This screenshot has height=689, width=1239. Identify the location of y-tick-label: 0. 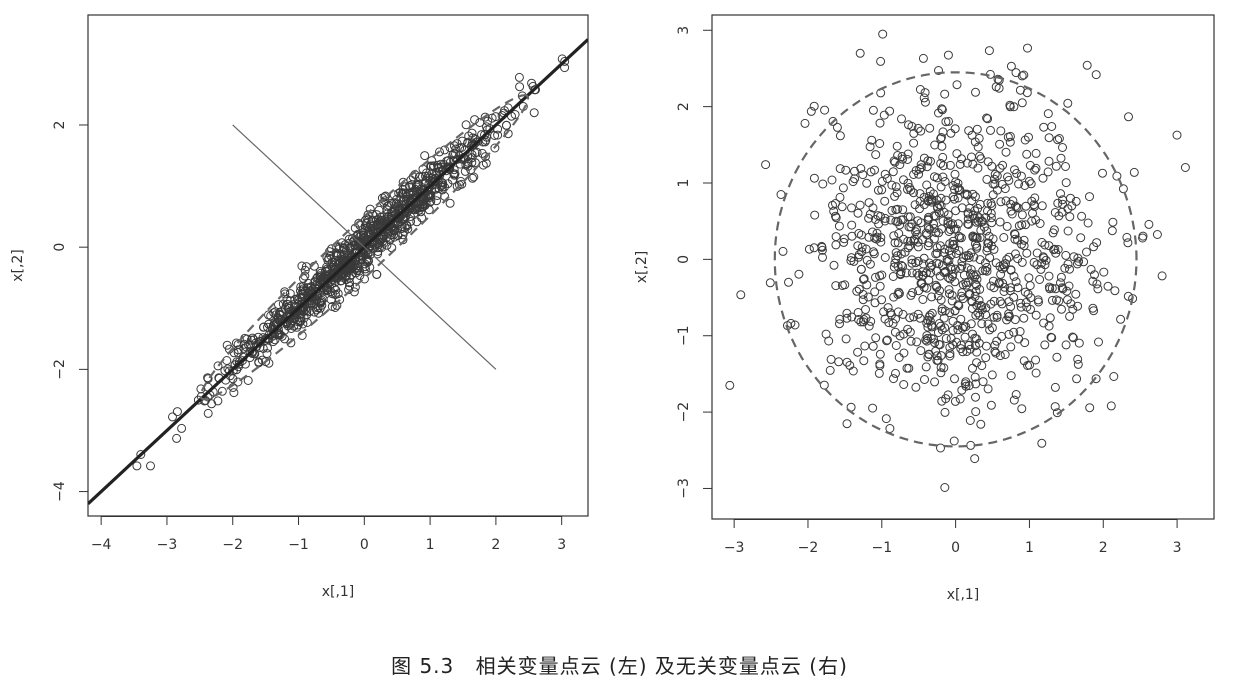
(60, 247).